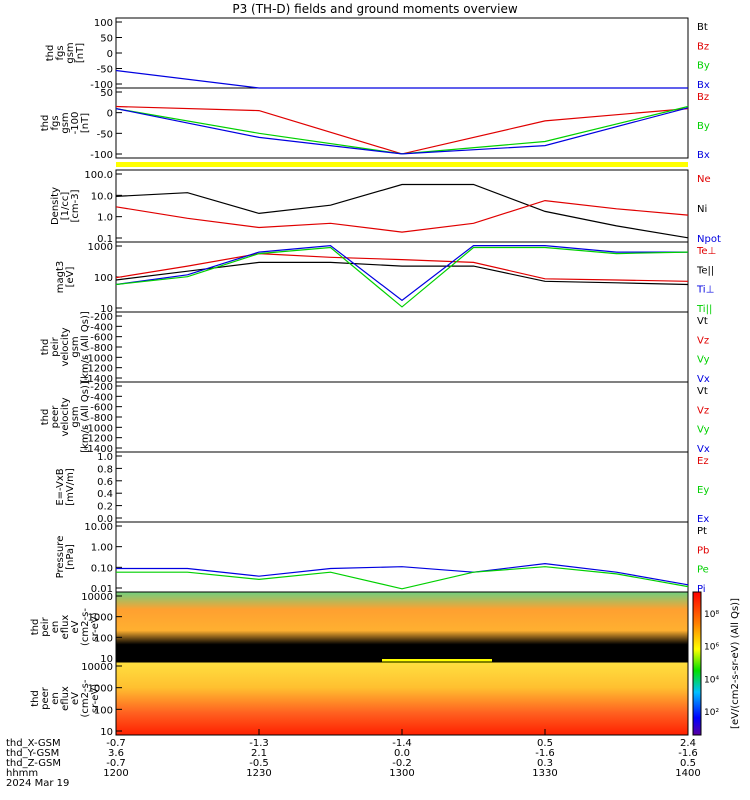 Image resolution: width=750 pixels, height=800 pixels. I want to click on y-label-line: Density, so click(55, 206).